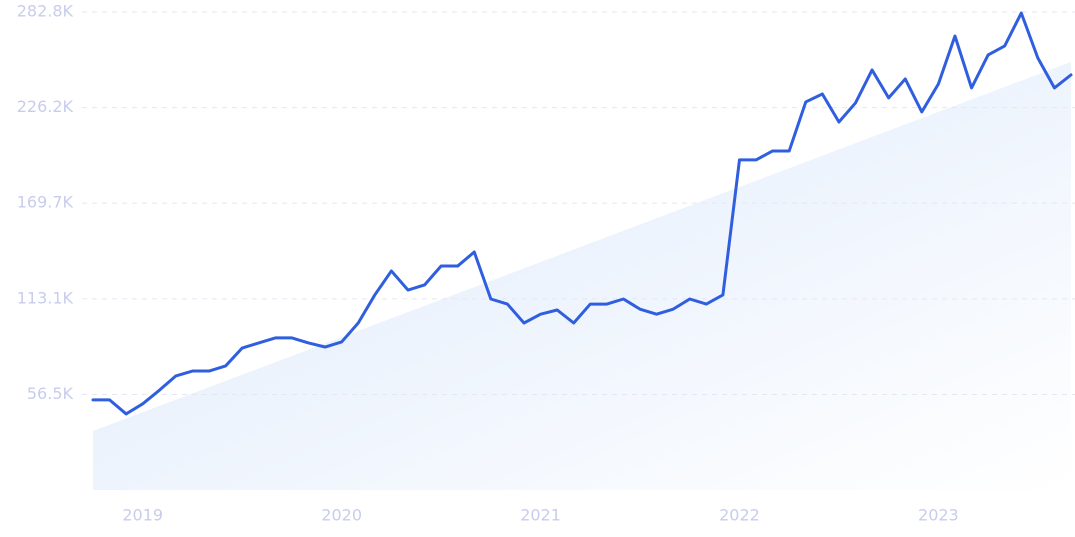  I want to click on x-tick-label: 2021, so click(540, 515).